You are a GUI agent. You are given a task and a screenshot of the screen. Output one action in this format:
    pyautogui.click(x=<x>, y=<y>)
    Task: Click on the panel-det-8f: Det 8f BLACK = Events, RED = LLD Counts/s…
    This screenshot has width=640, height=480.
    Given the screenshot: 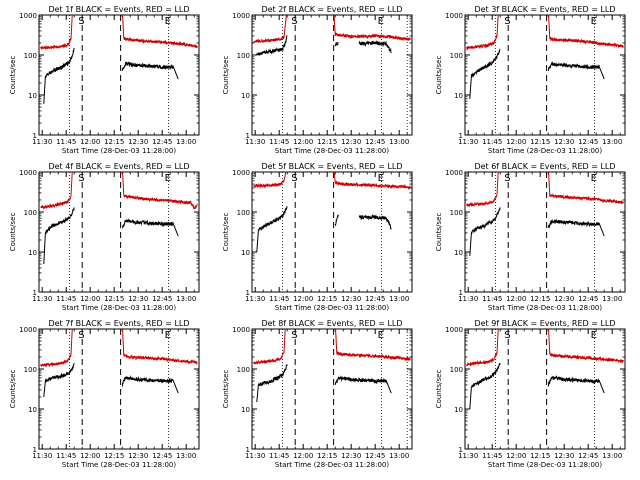 What is the action you would take?
    pyautogui.click(x=317, y=394)
    